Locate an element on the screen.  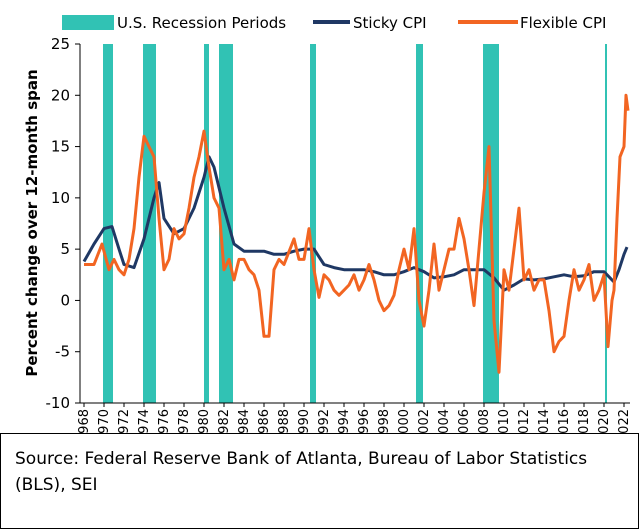
y-tick-label: 0 is located at coordinates (65, 300).